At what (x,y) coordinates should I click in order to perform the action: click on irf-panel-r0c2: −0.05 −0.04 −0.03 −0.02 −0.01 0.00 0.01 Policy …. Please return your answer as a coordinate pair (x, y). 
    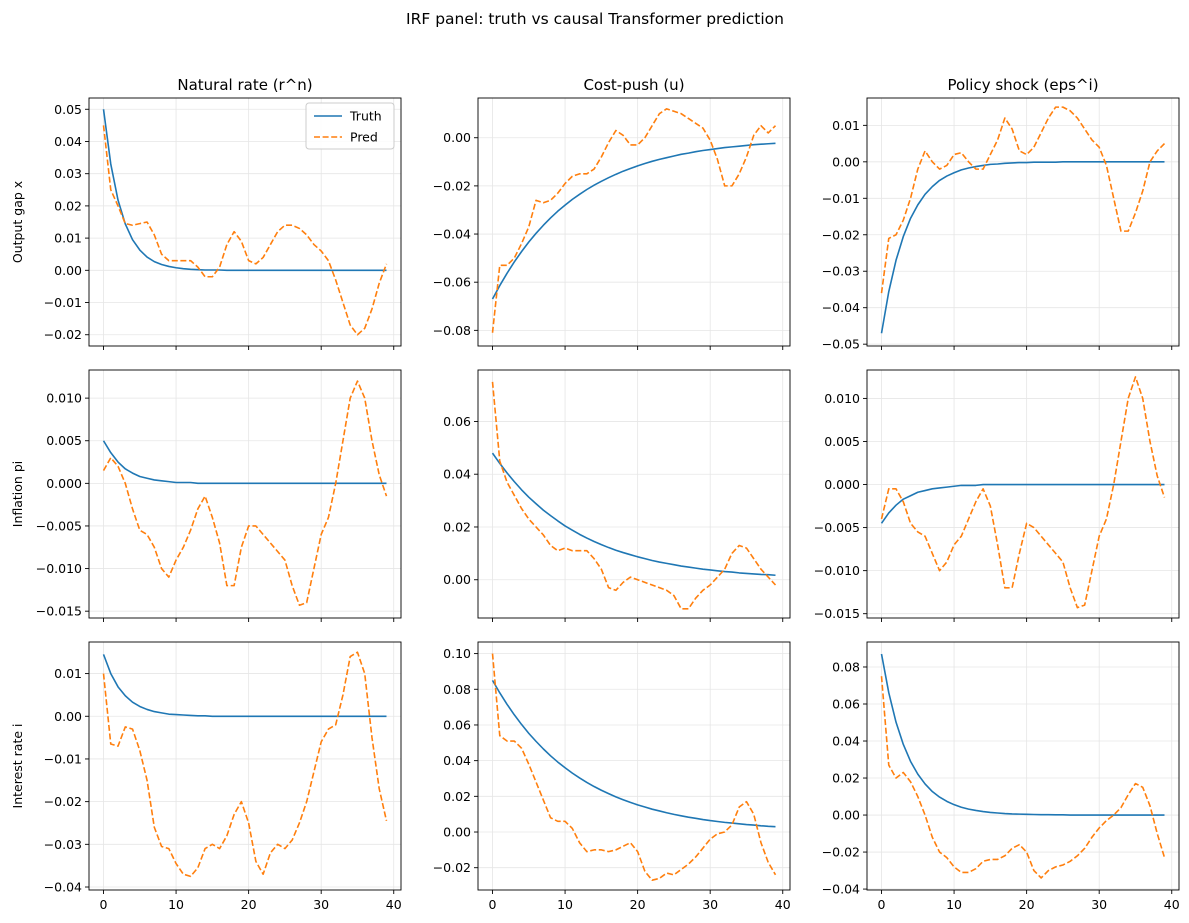
    Looking at the image, I should click on (1001, 214).